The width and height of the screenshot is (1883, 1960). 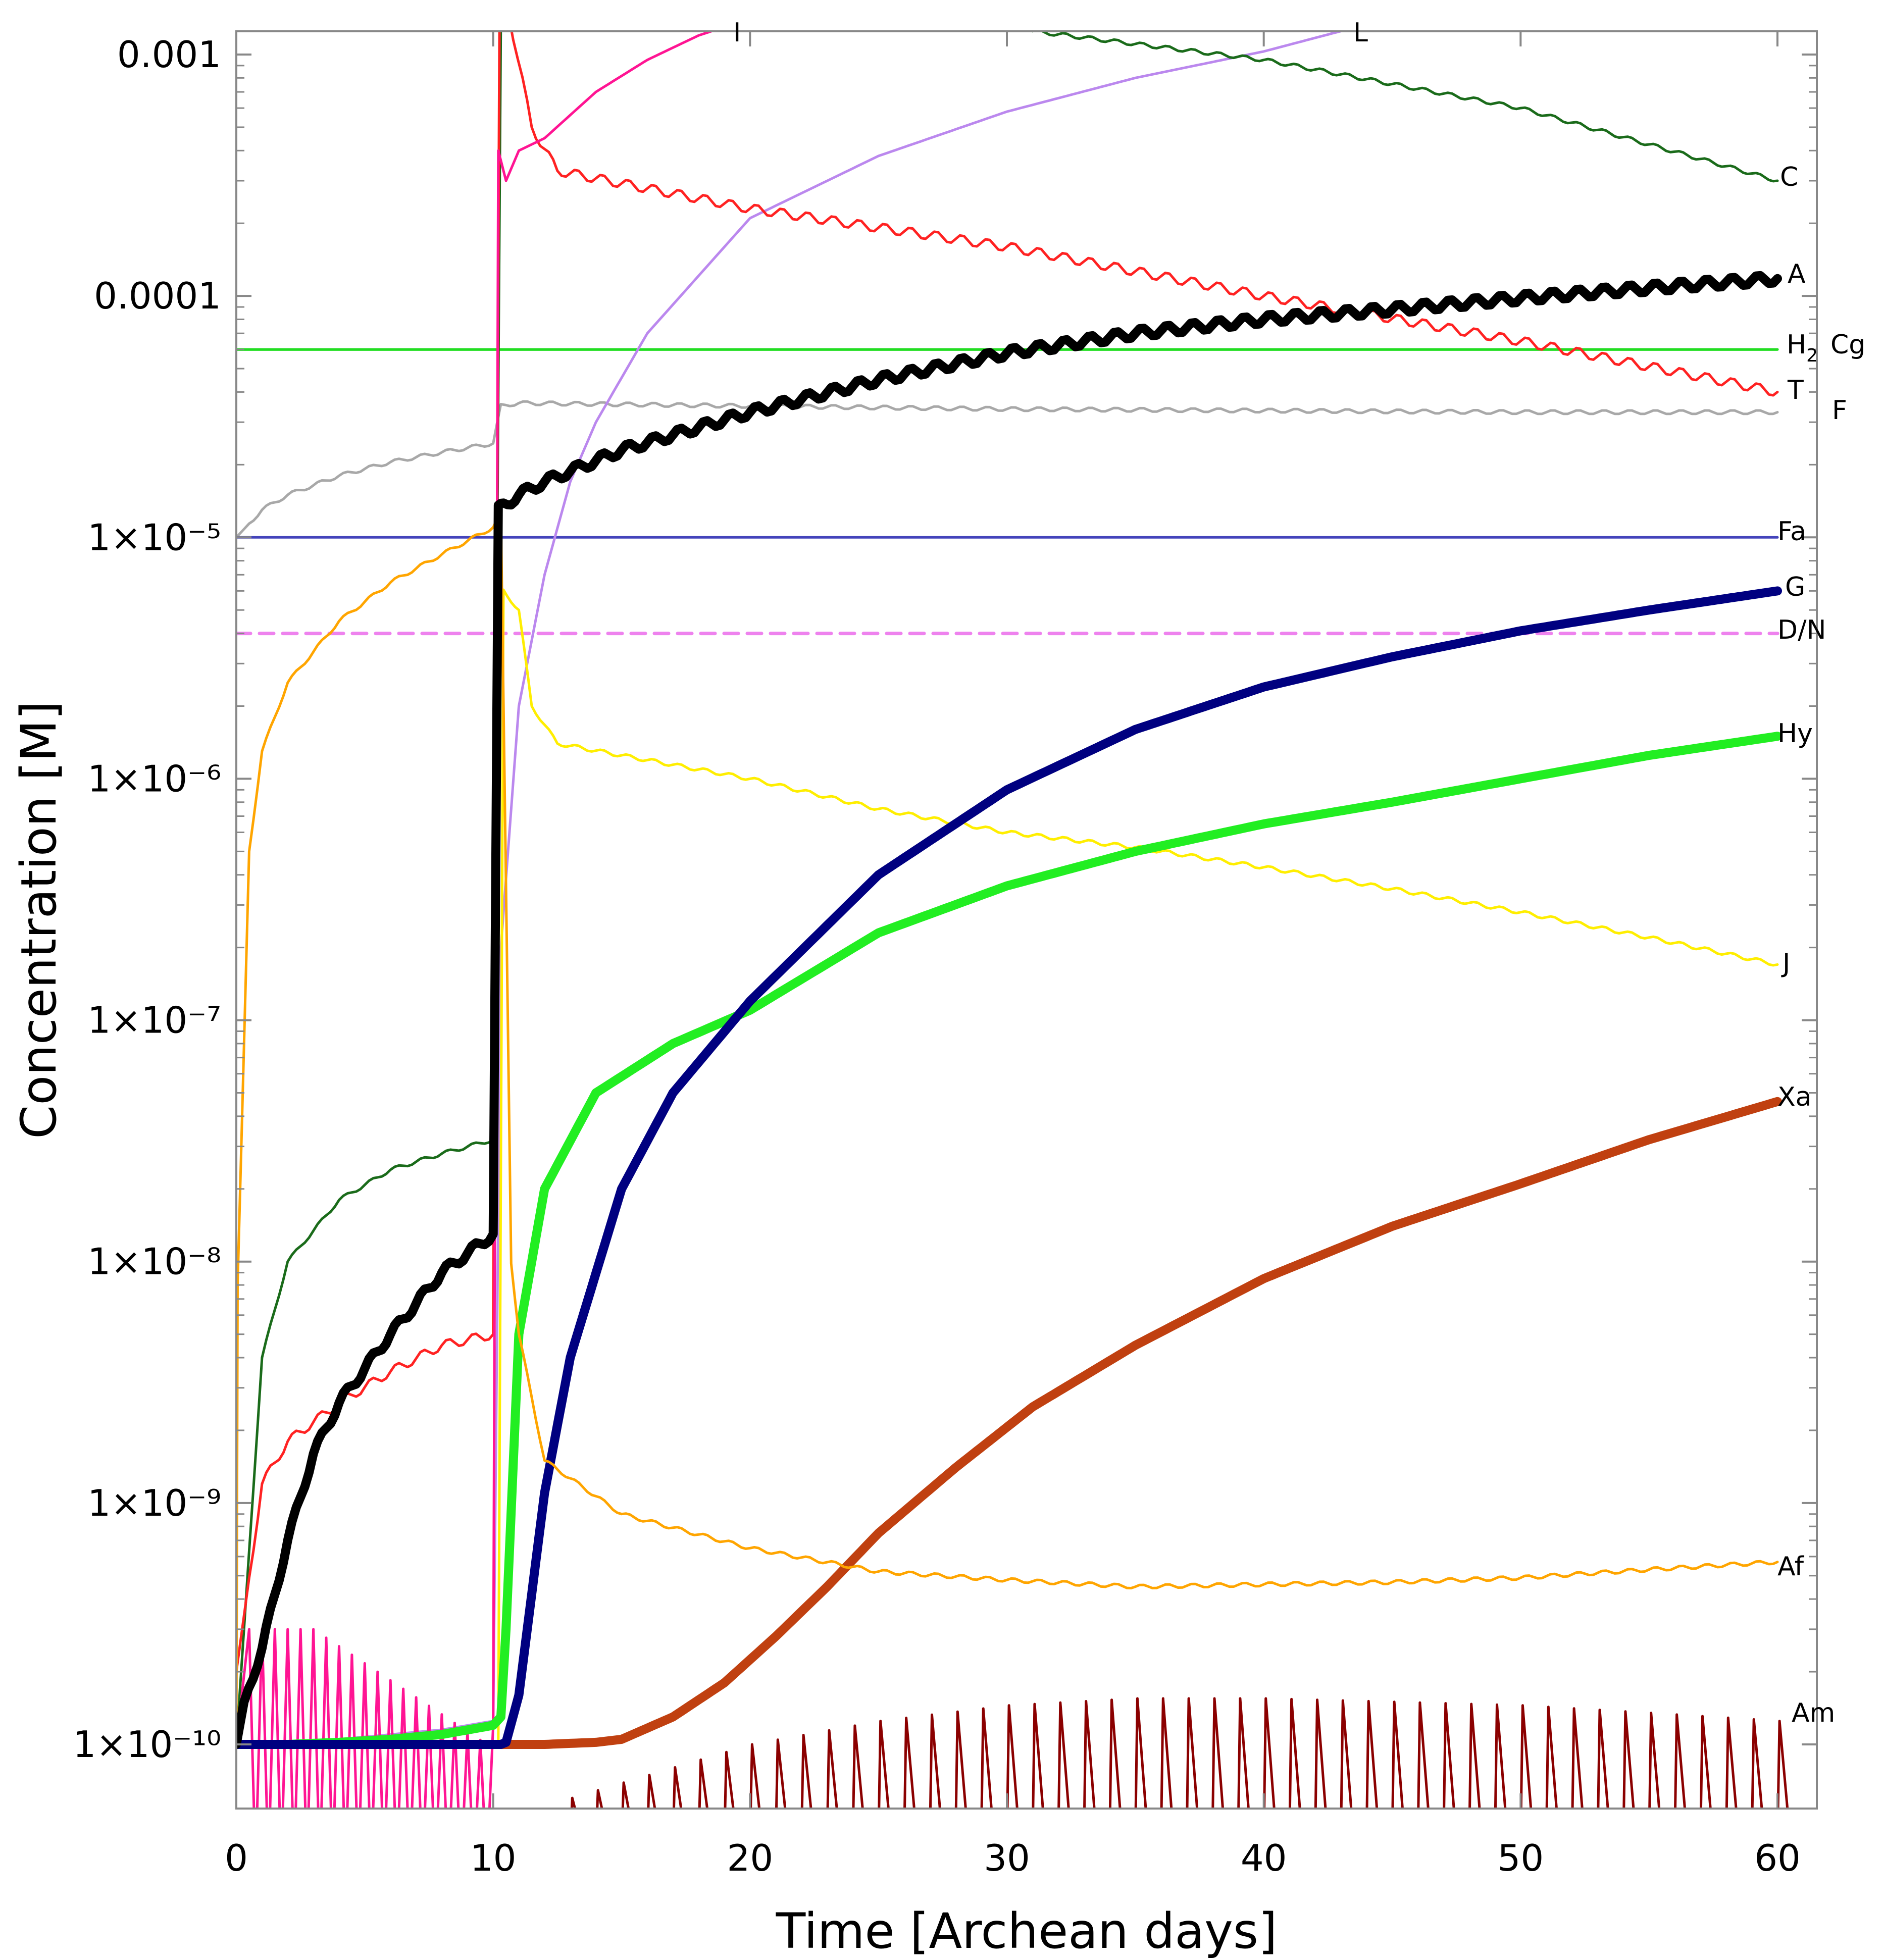 I want to click on series-label-c: C, so click(x=1789, y=177).